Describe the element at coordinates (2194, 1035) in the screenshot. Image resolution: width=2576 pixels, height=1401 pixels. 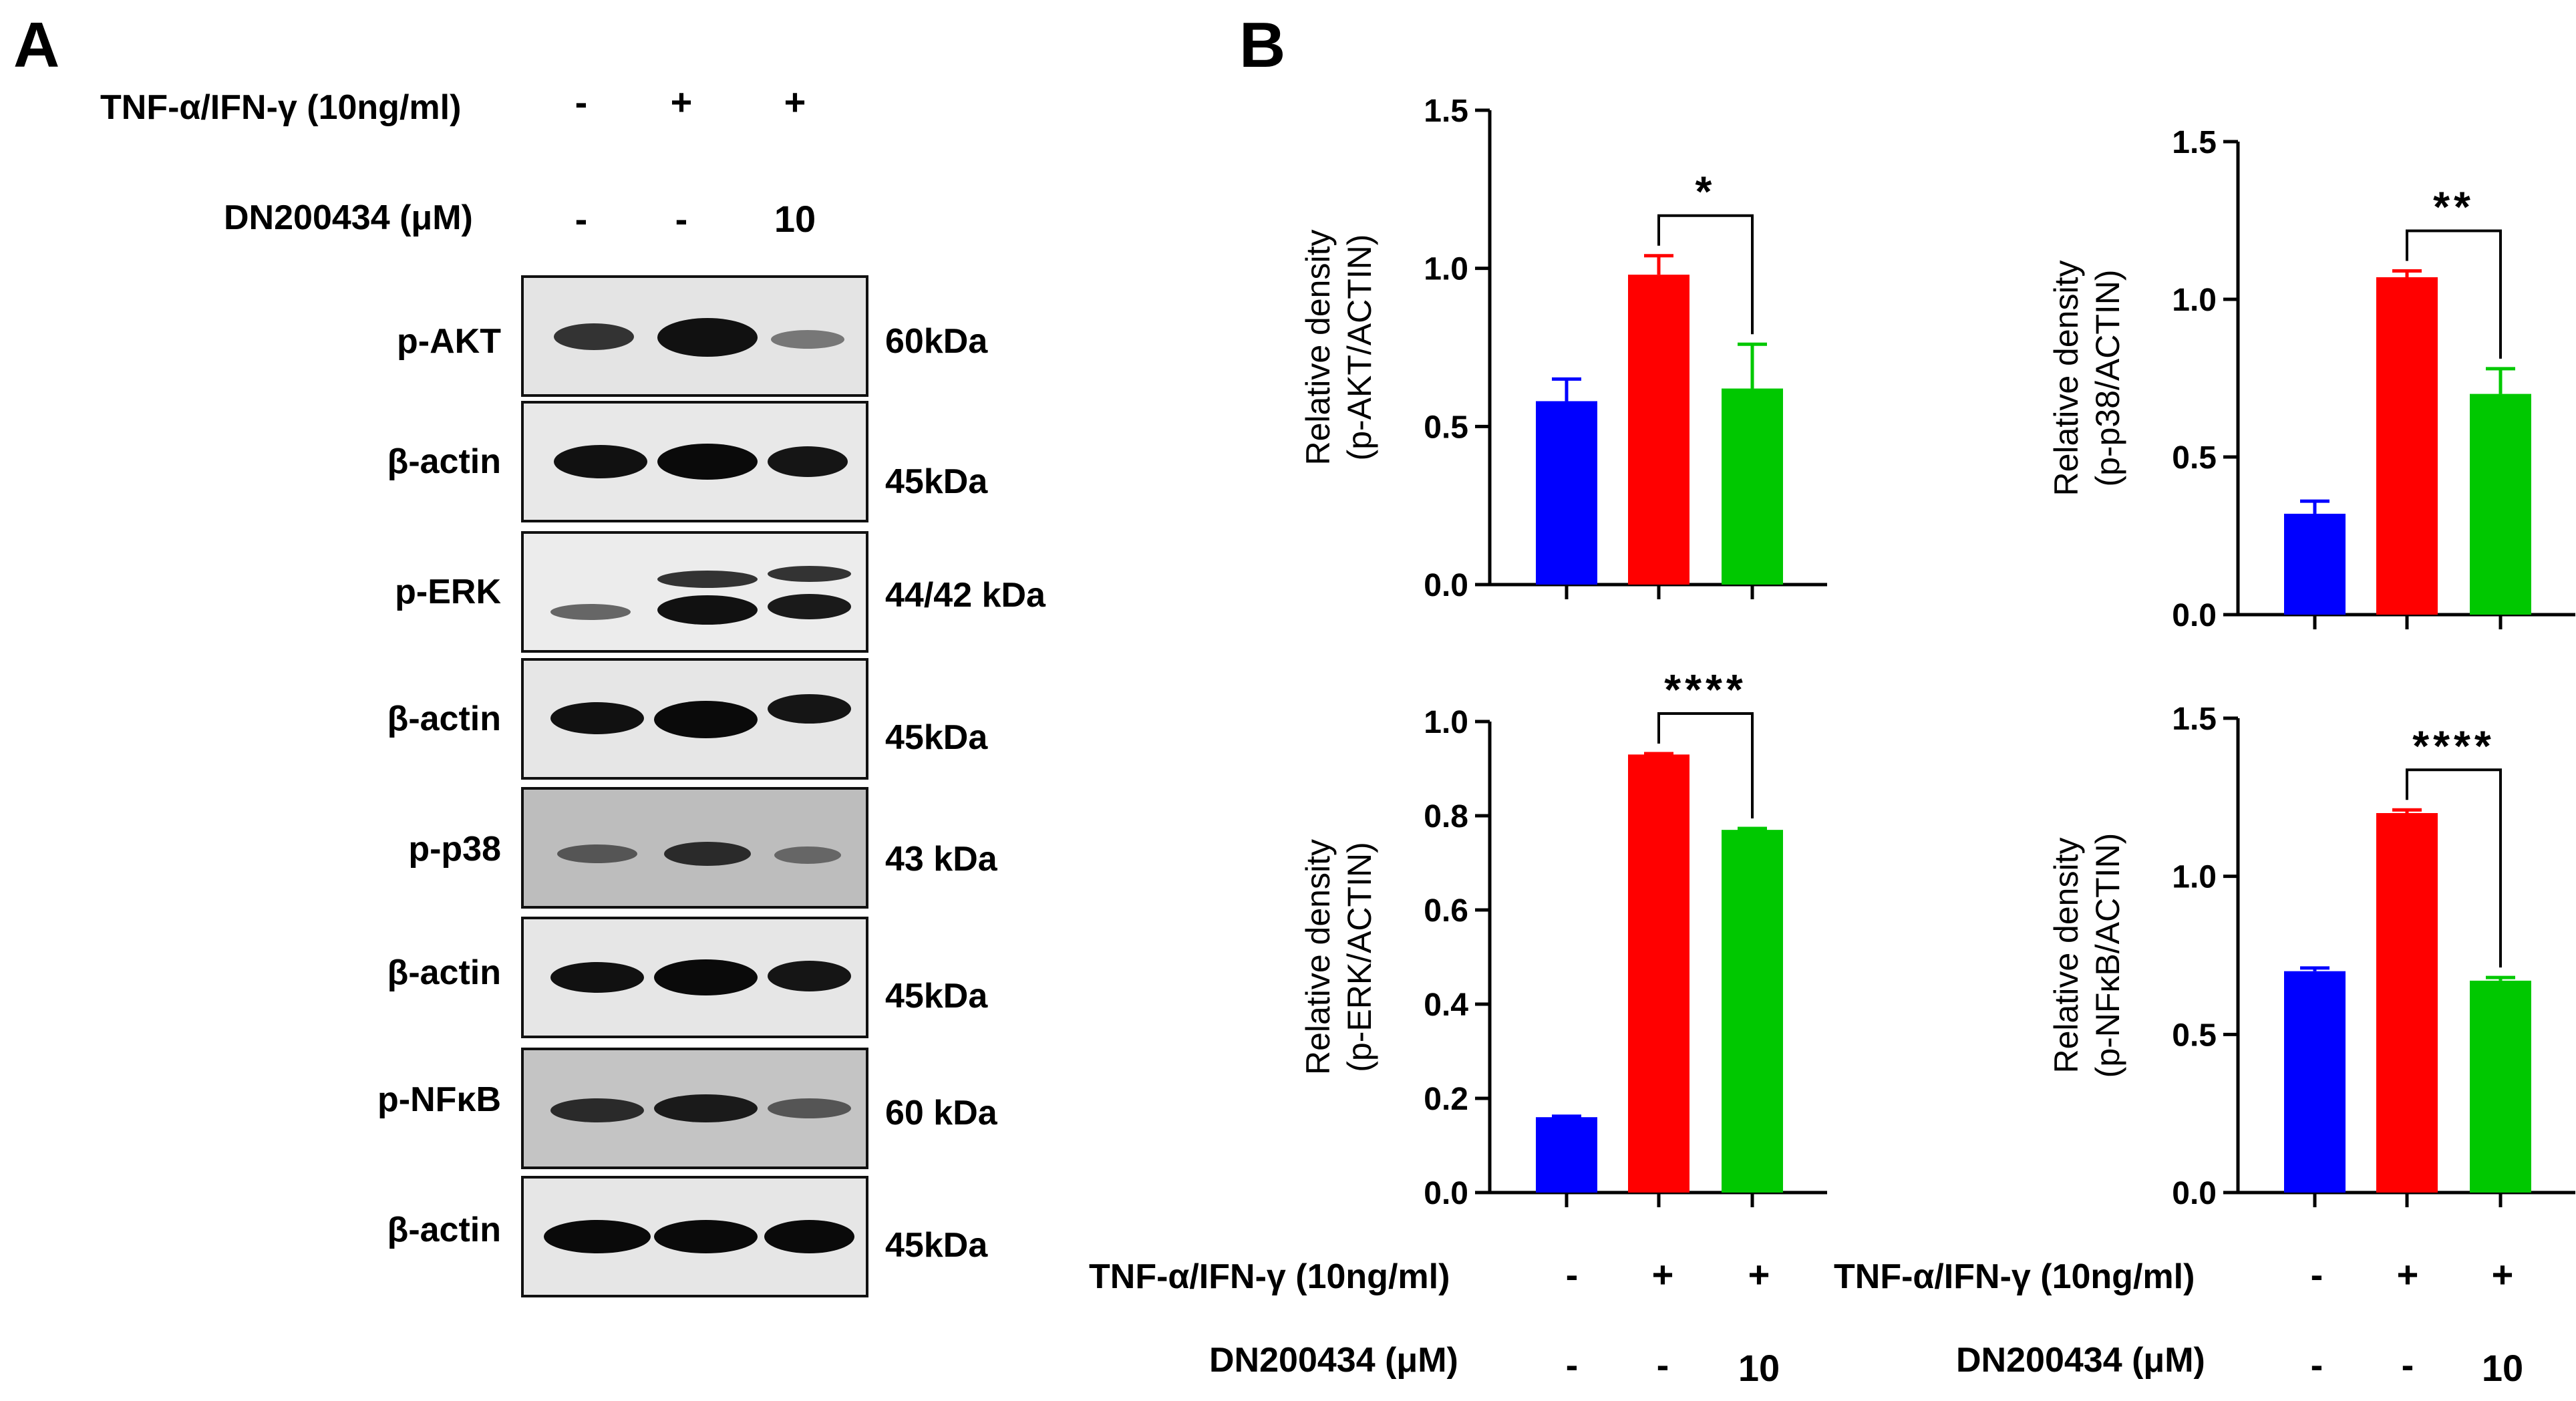
I see `chart-4-y-tick-label-1: 0.5` at that location.